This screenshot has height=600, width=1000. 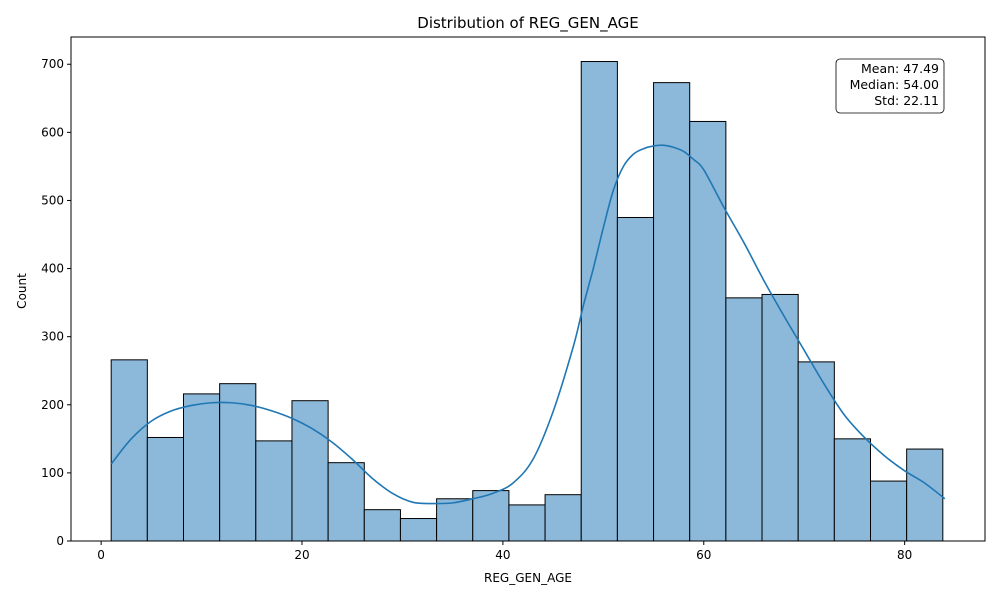 I want to click on stats-mean: Mean: 47.49, so click(x=900, y=68).